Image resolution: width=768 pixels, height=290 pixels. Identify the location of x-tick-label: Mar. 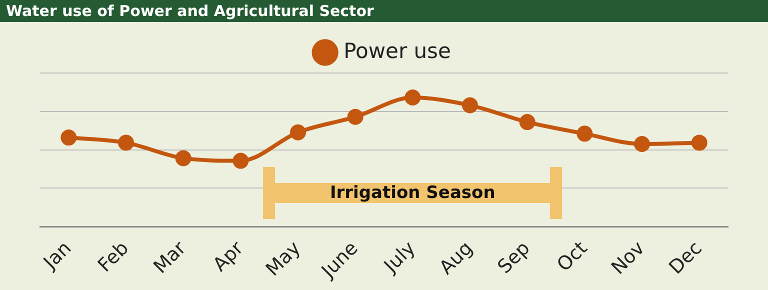
(169, 257).